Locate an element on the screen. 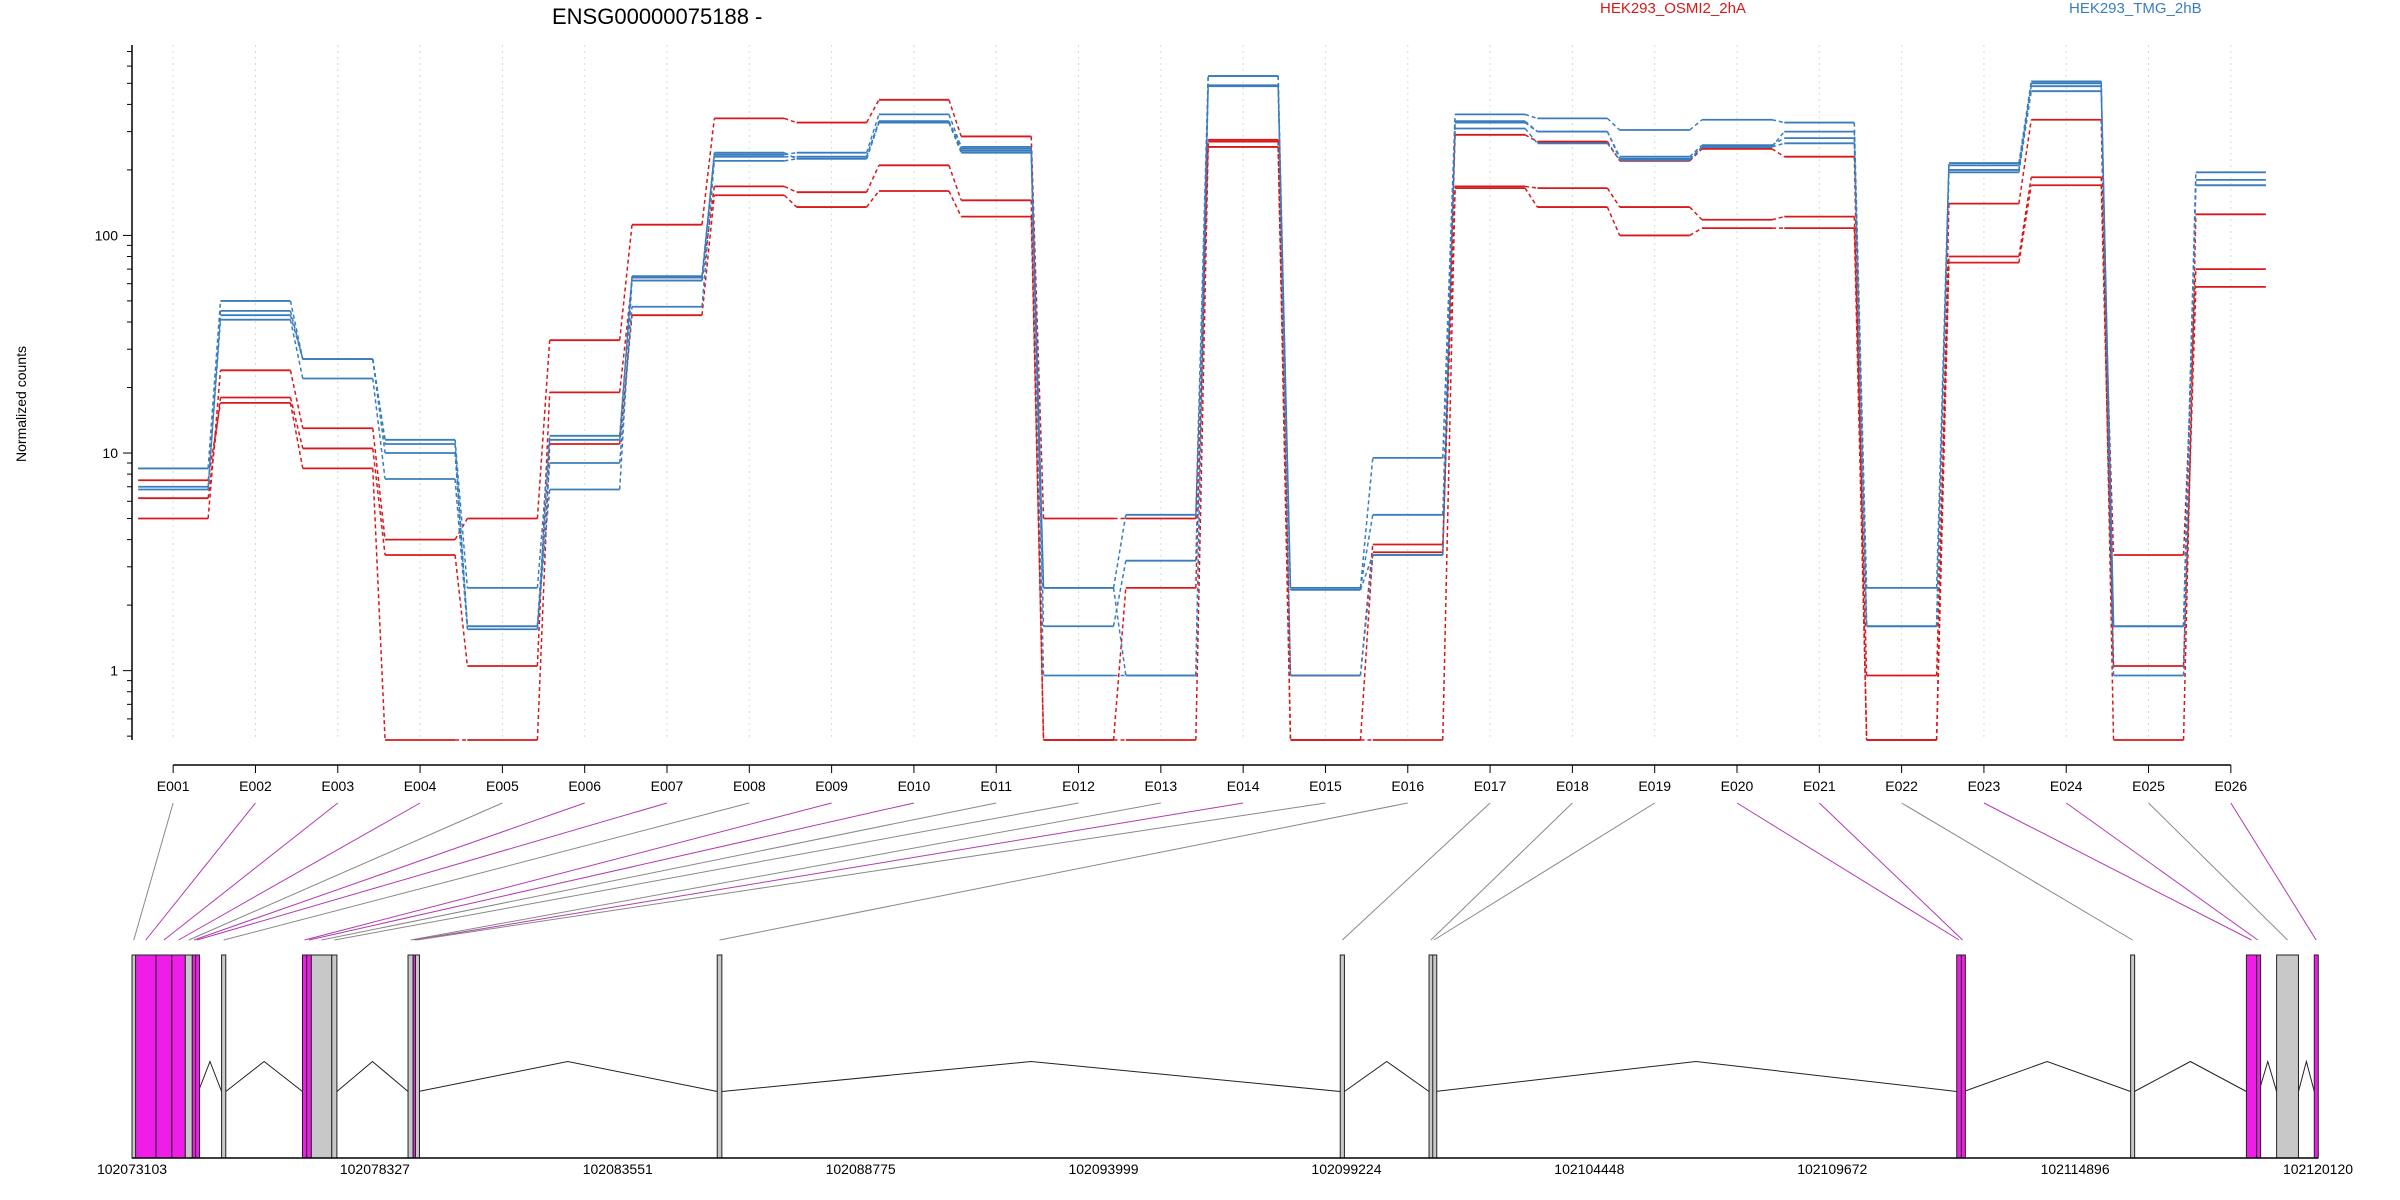 The width and height of the screenshot is (2400, 1200). link-E021 is located at coordinates (1890, 871).